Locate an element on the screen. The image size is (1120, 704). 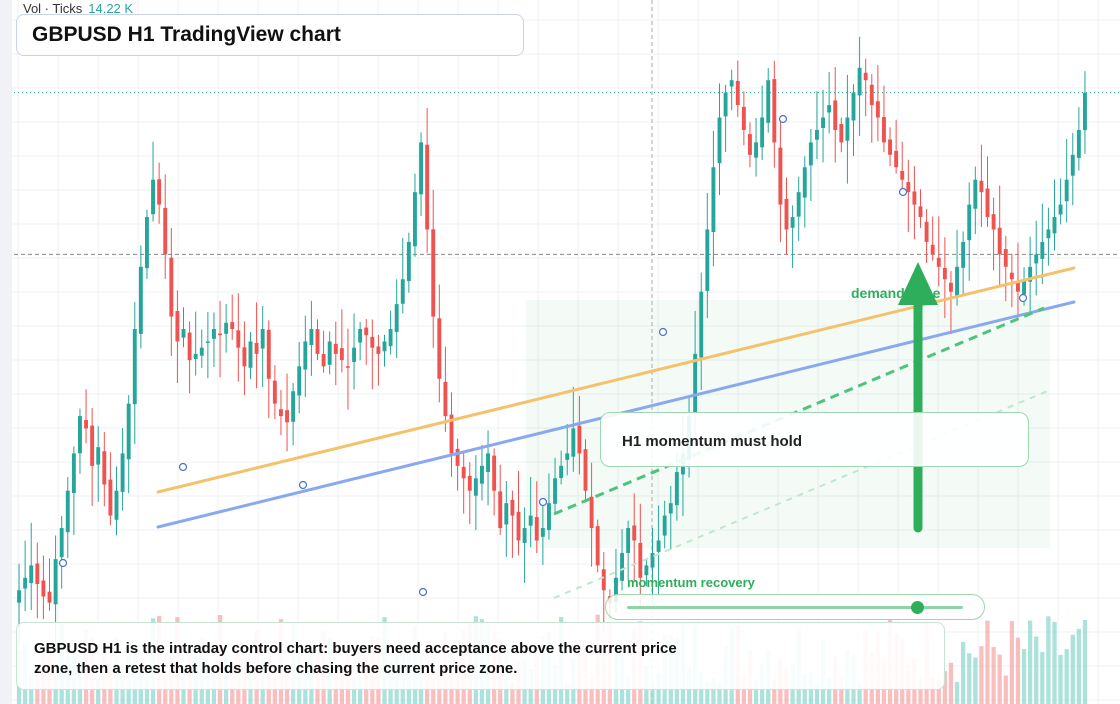
momentum-callout-text: H1 momentum must hold is located at coordinates (712, 441).